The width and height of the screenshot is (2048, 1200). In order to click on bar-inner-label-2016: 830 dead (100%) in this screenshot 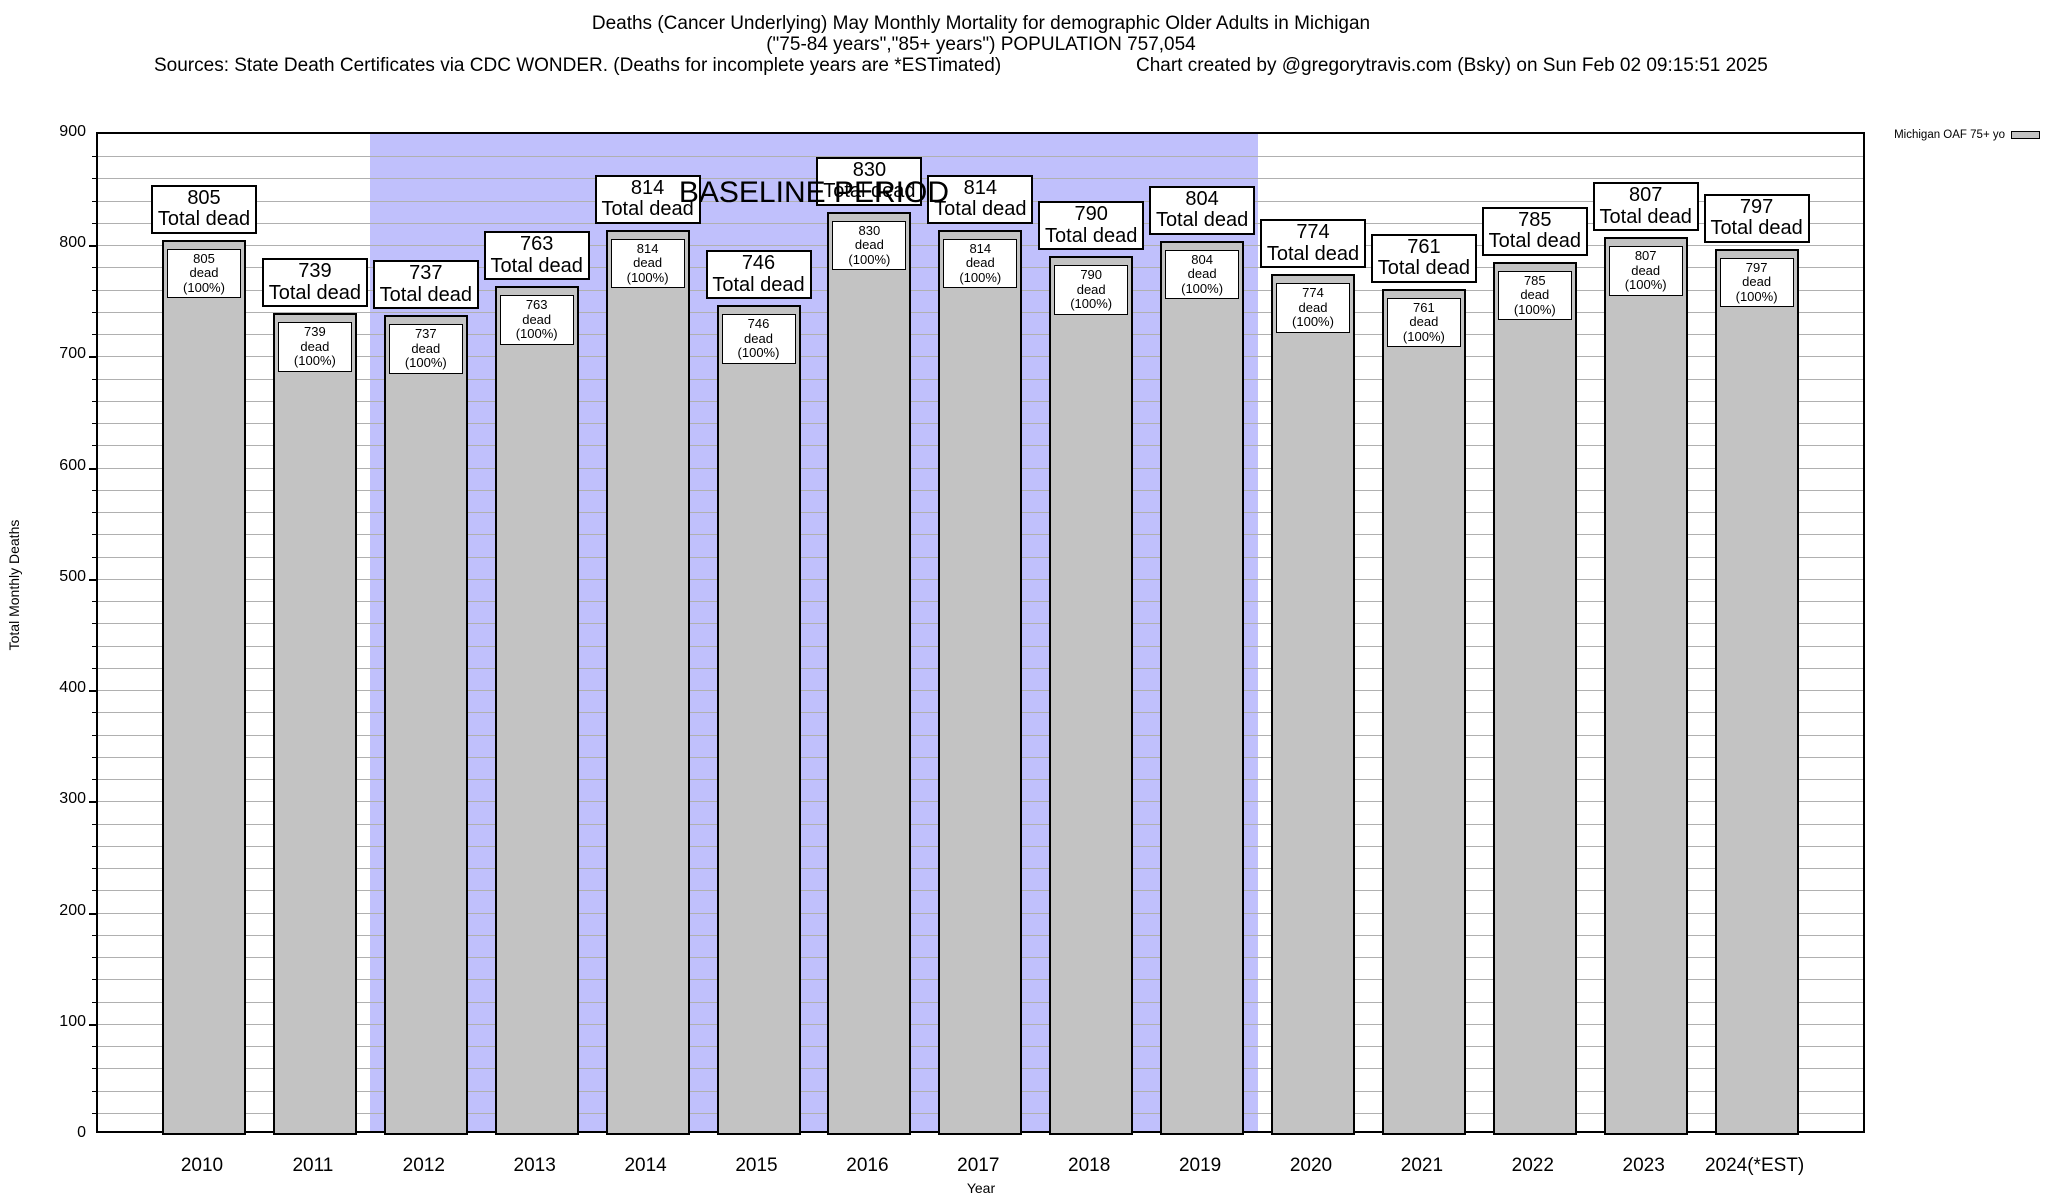, I will do `click(869, 245)`.